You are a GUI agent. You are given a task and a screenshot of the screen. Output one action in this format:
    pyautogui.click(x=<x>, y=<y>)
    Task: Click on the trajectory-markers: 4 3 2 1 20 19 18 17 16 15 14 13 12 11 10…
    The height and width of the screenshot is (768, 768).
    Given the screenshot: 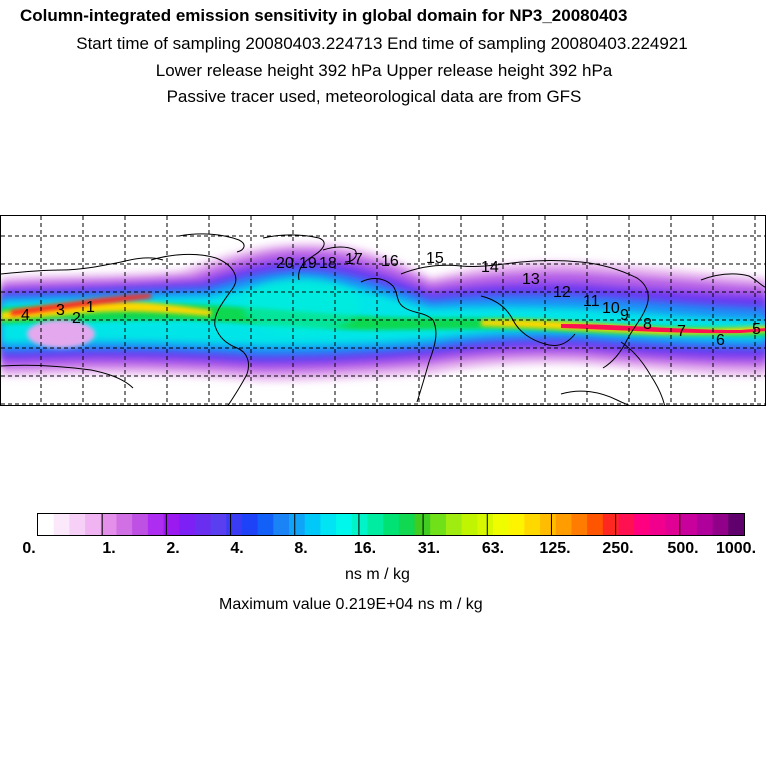 What is the action you would take?
    pyautogui.click(x=391, y=299)
    